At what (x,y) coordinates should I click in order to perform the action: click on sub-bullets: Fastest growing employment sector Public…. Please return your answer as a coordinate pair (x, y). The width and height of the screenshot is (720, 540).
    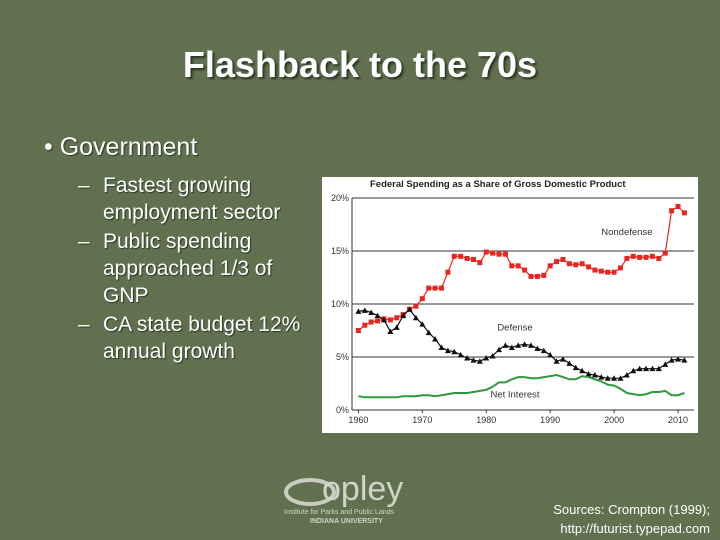
    Looking at the image, I should click on (195, 269).